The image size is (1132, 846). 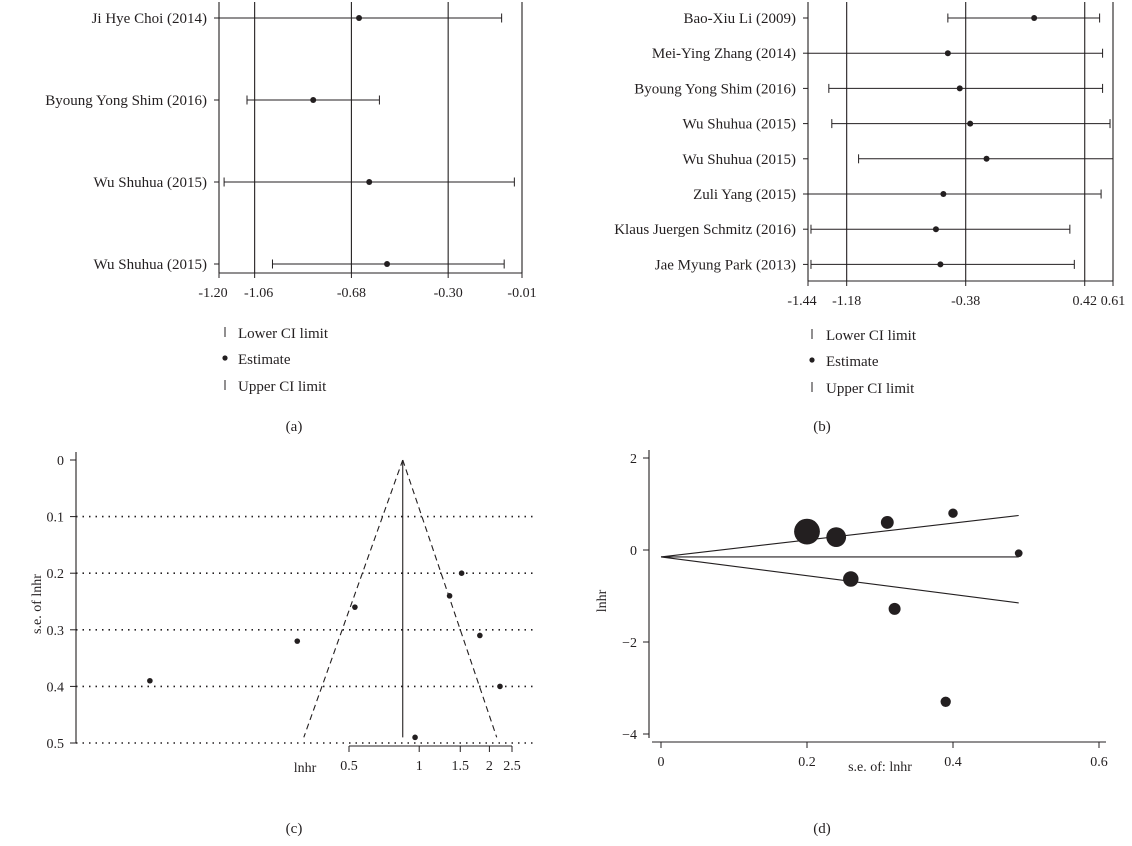 What do you see at coordinates (725, 265) in the screenshot?
I see `study-label: Jae Myung Park (2013)` at bounding box center [725, 265].